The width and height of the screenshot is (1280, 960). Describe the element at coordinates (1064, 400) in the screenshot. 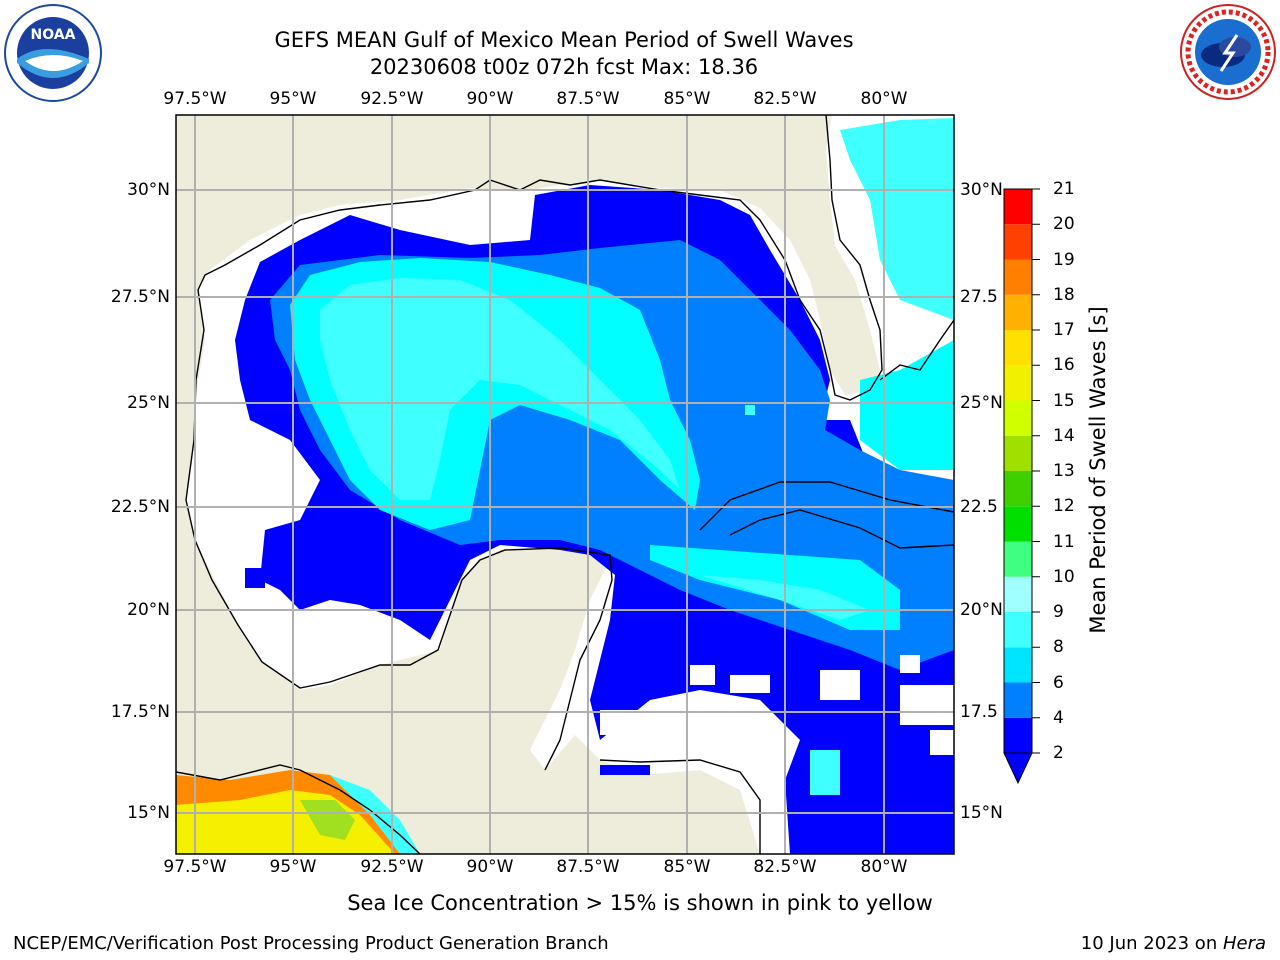

I see `colorbar-tick-label: 15` at that location.